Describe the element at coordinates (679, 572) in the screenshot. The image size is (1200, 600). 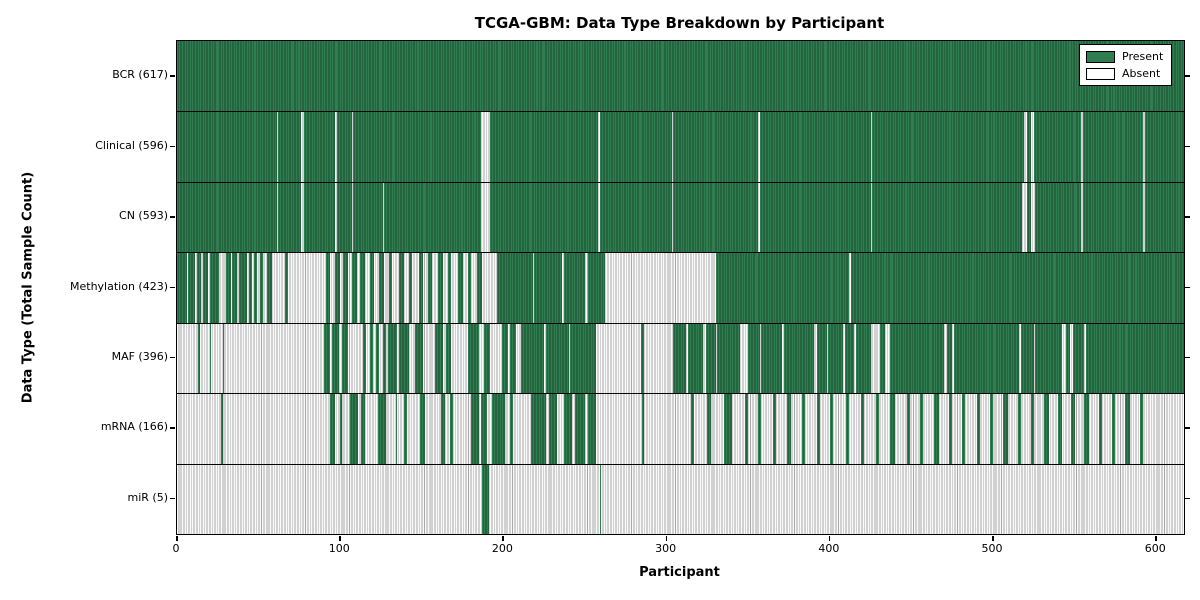
I see `x-axis-title: Participant` at that location.